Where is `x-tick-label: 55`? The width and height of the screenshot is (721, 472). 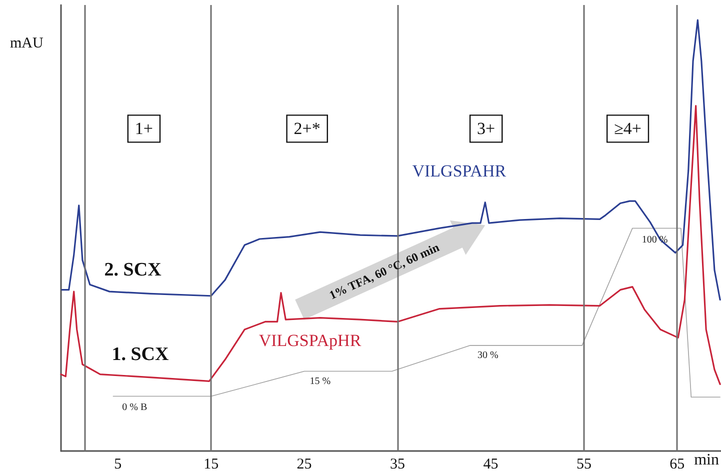
x-tick-label: 55 is located at coordinates (584, 464).